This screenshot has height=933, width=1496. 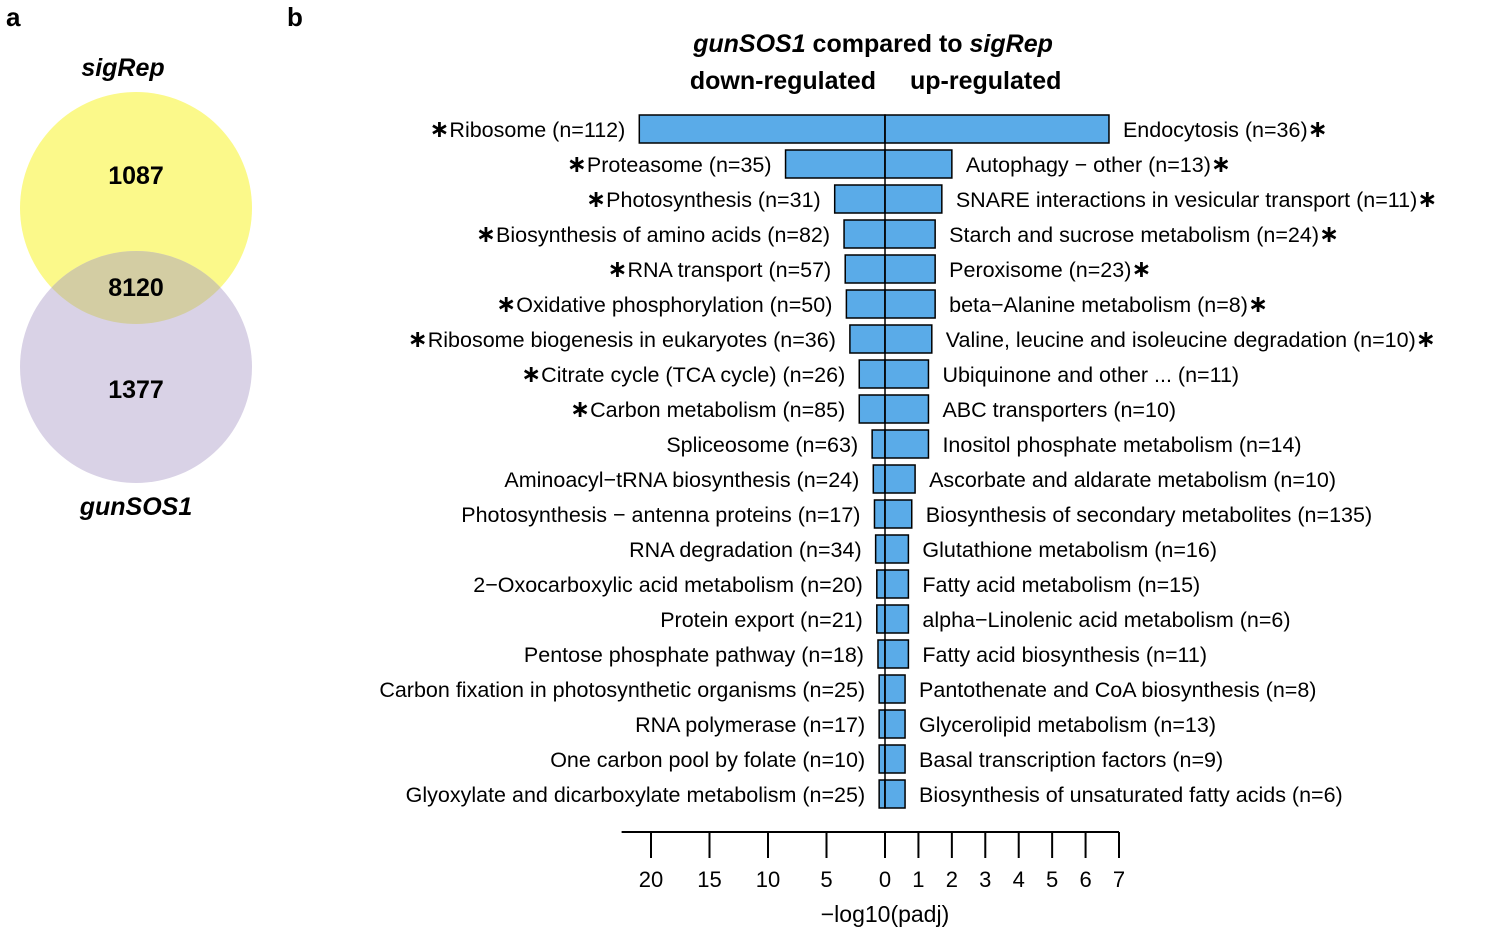 What do you see at coordinates (1061, 585) in the screenshot?
I see `label-up-14: Fatty acid metabolism (n=15)` at bounding box center [1061, 585].